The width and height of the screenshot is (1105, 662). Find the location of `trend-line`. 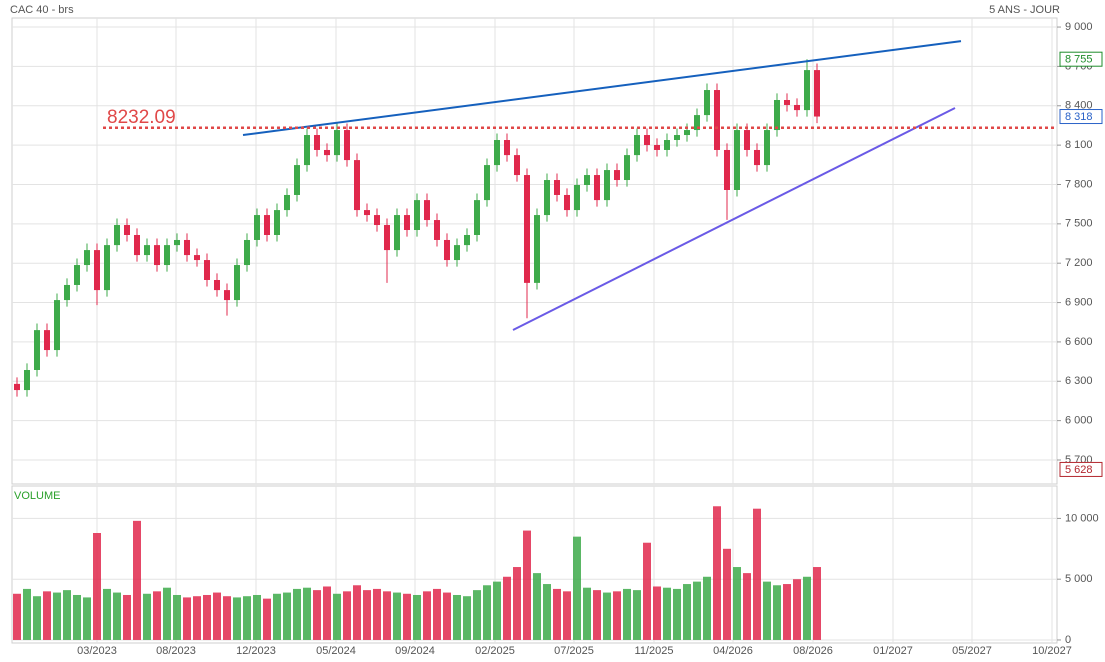

trend-line is located at coordinates (734, 219).